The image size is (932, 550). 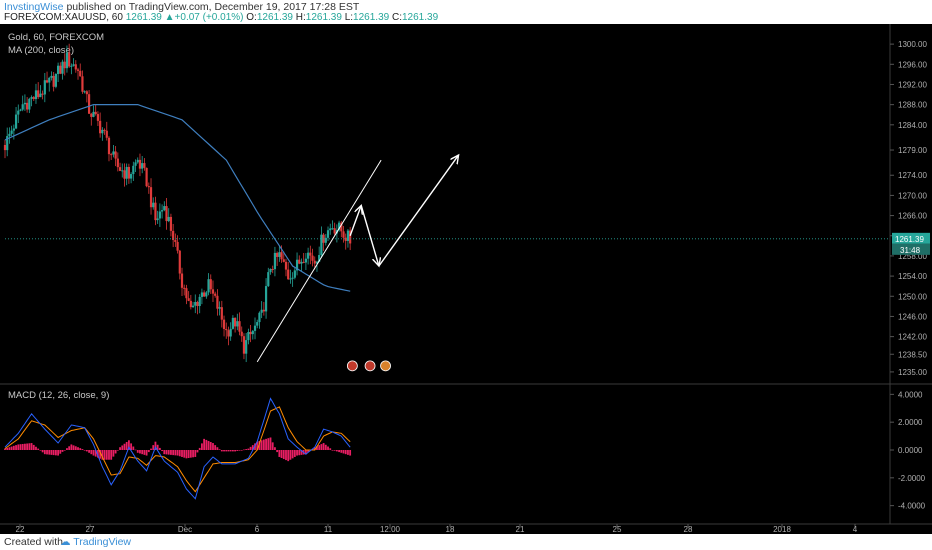 I want to click on ma-200-line, so click(x=177, y=198).